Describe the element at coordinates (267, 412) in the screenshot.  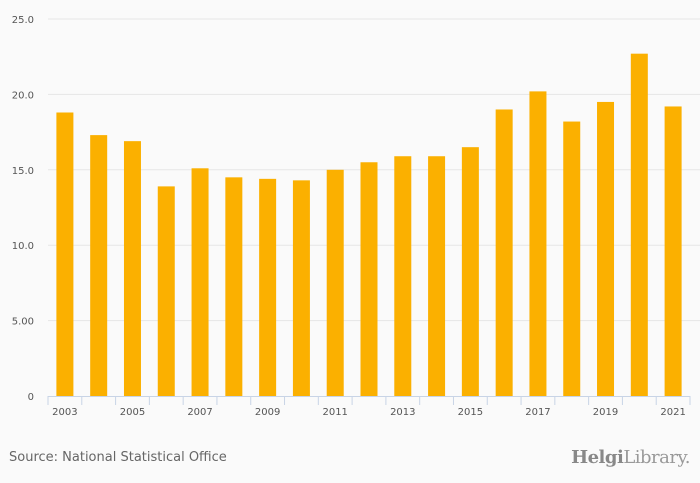
I see `x-tick-label: 2009` at that location.